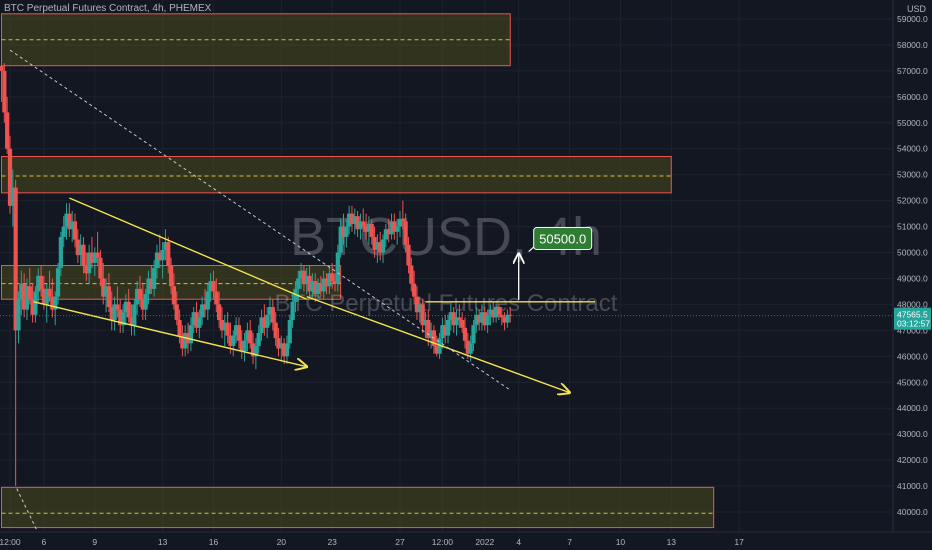 The width and height of the screenshot is (932, 550). What do you see at coordinates (149, 8) in the screenshot?
I see `sep-1: ,` at bounding box center [149, 8].